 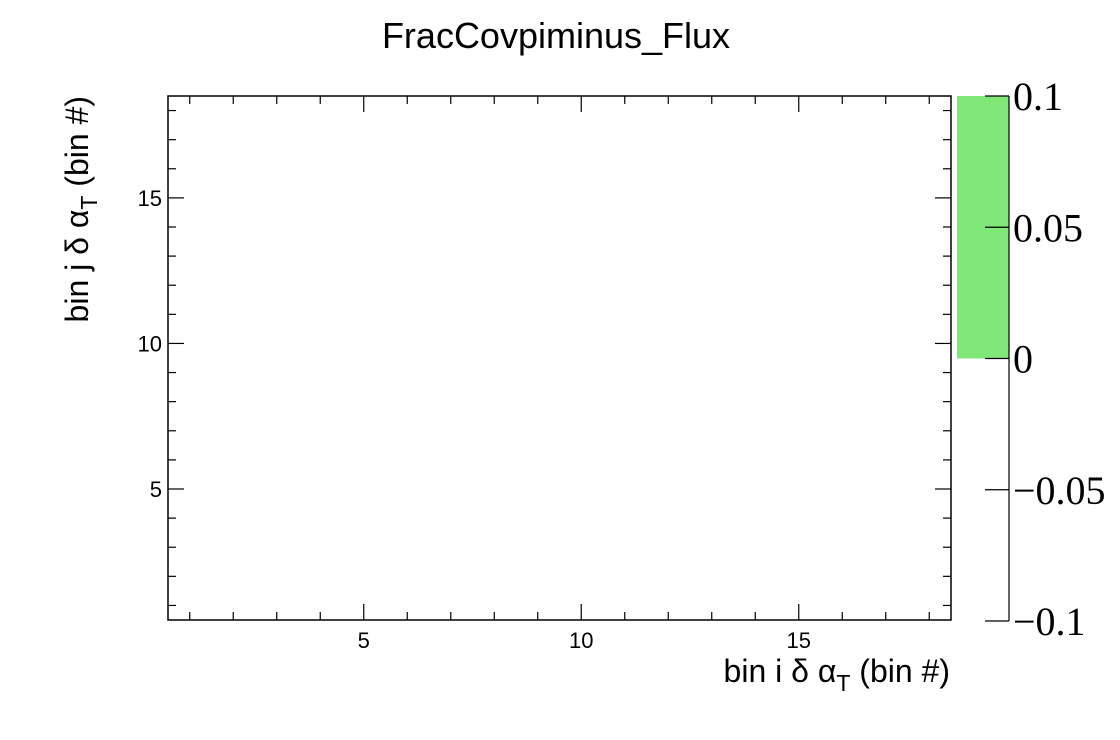 I want to click on x-axis-label: bin i δ αT (bin #), so click(x=837, y=674).